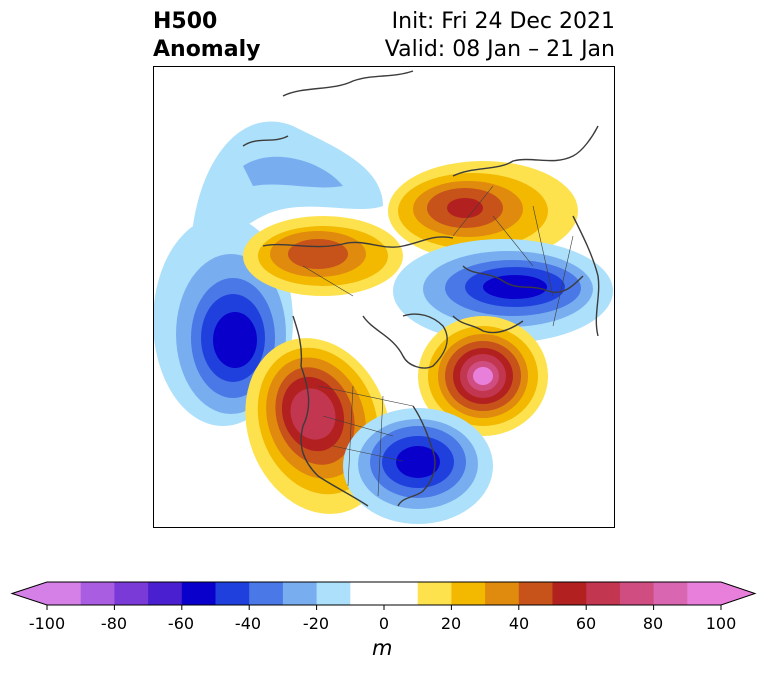 The width and height of the screenshot is (768, 673). What do you see at coordinates (483, 211) in the screenshot?
I see `anomaly-high-siberia` at bounding box center [483, 211].